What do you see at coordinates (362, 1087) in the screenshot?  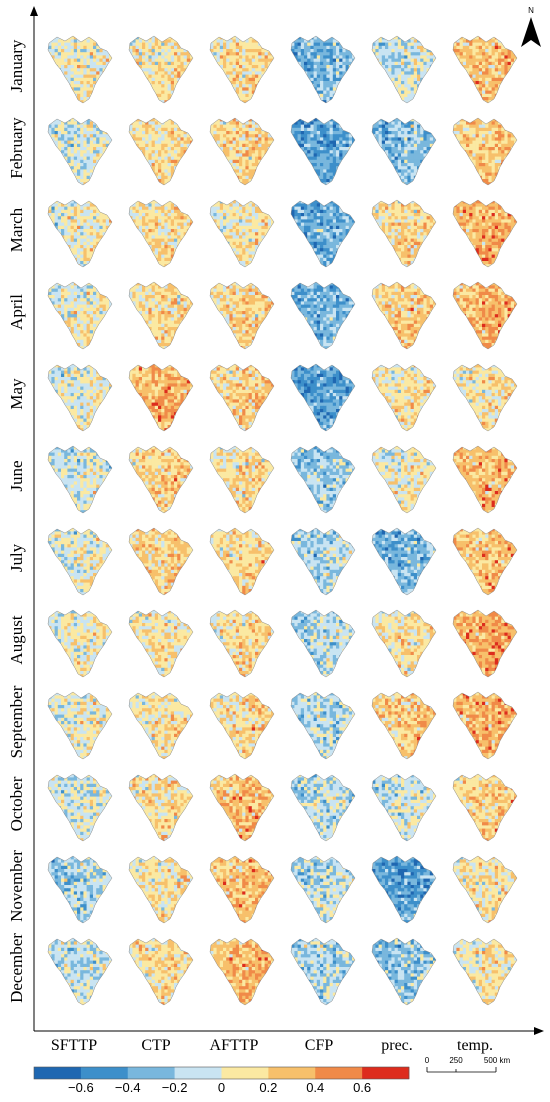 I see `legend-tick-label-6: 0.6` at bounding box center [362, 1087].